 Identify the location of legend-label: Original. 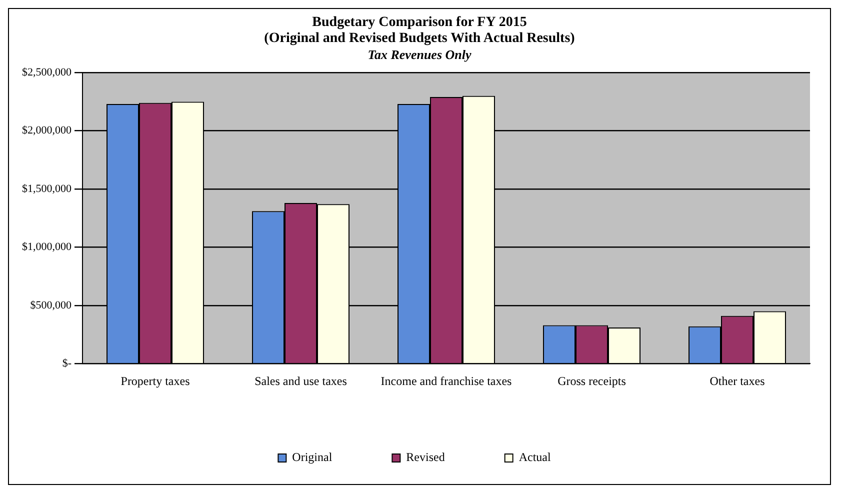
(312, 457).